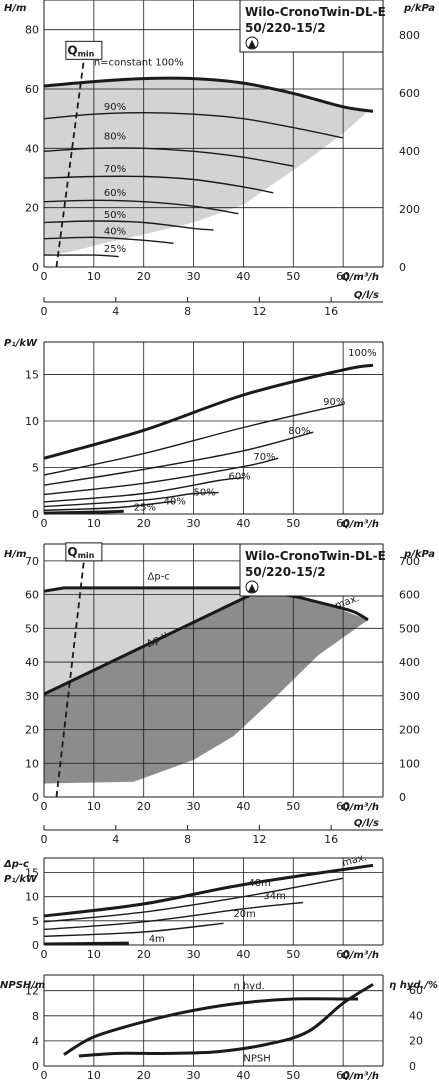 The image size is (439, 1080). Describe the element at coordinates (205, 492) in the screenshot. I see `power-speed-curve-label: 50%` at that location.